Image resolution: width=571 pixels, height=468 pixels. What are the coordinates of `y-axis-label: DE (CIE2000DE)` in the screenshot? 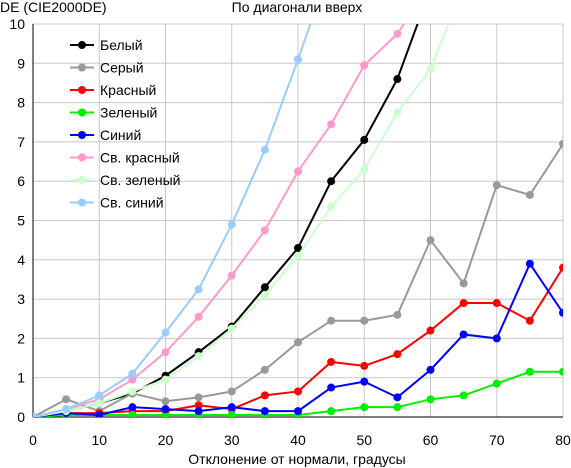 It's located at (53, 7).